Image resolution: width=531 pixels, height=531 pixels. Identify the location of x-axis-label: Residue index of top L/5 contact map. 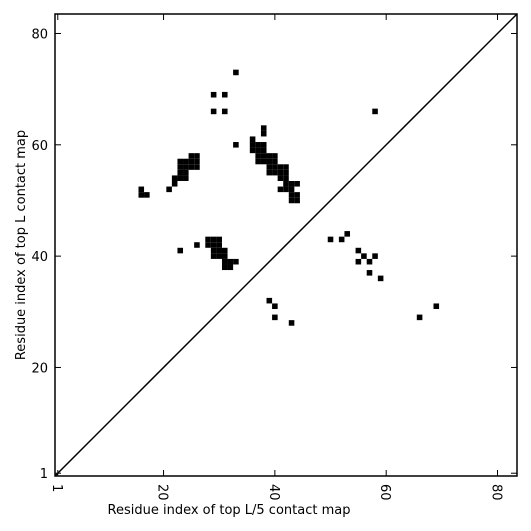
(229, 510).